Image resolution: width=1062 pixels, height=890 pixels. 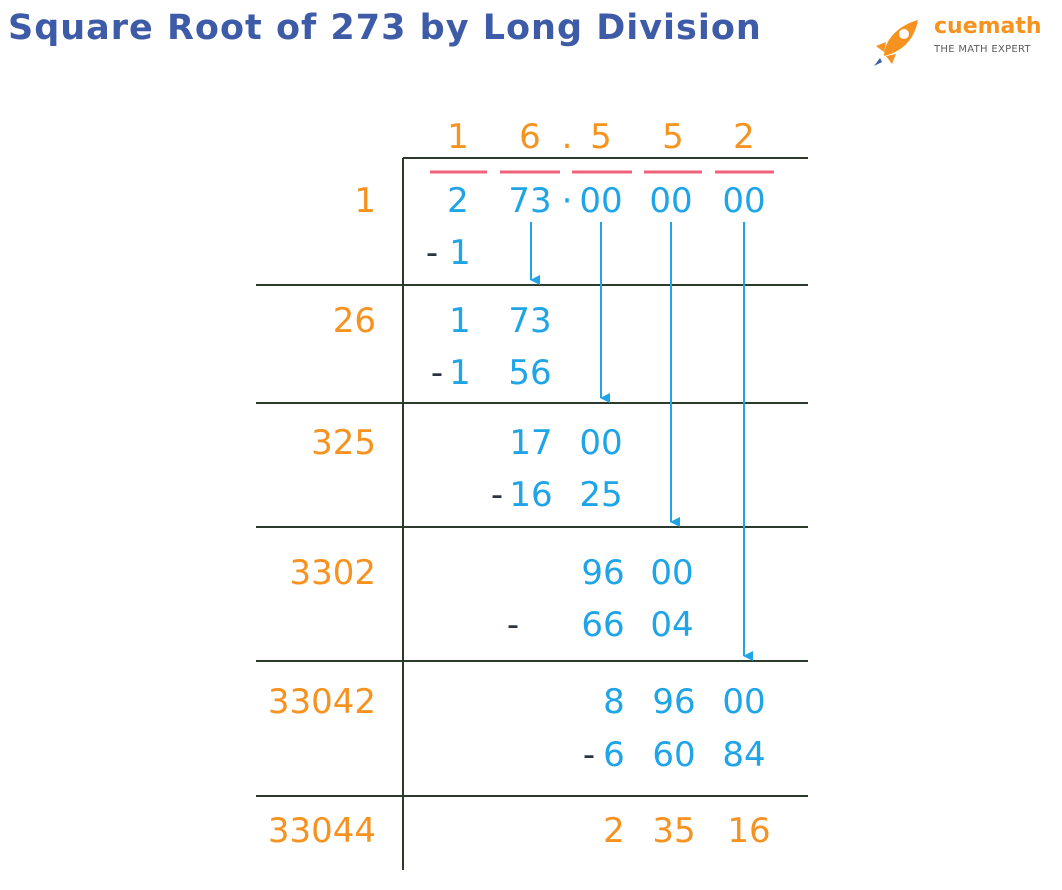 I want to click on page-title: Square Root of 273 by Long Division, so click(x=385, y=28).